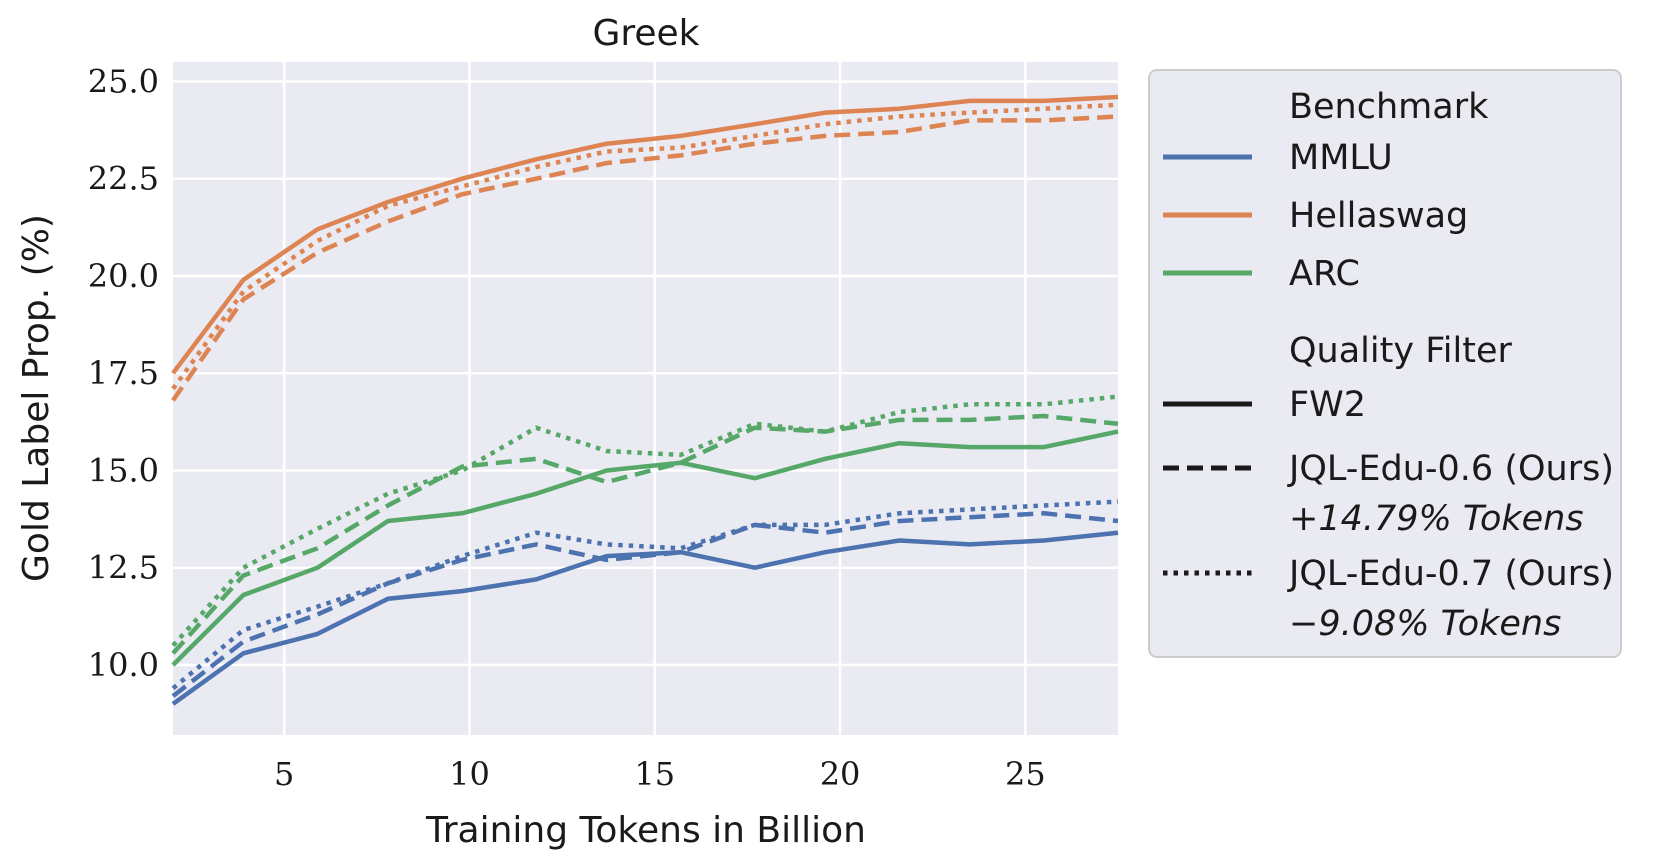  I want to click on y-axis-label: Gold Label Prop. (%), so click(36, 398).